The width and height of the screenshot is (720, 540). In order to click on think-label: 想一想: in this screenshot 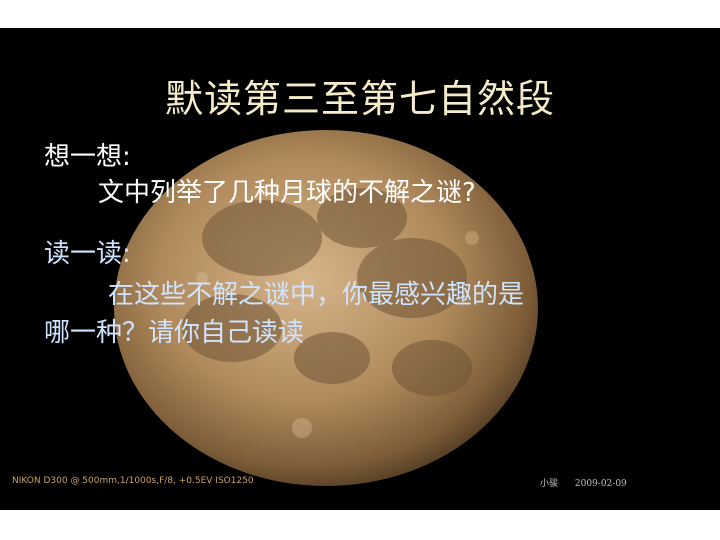, I will do `click(87, 157)`.